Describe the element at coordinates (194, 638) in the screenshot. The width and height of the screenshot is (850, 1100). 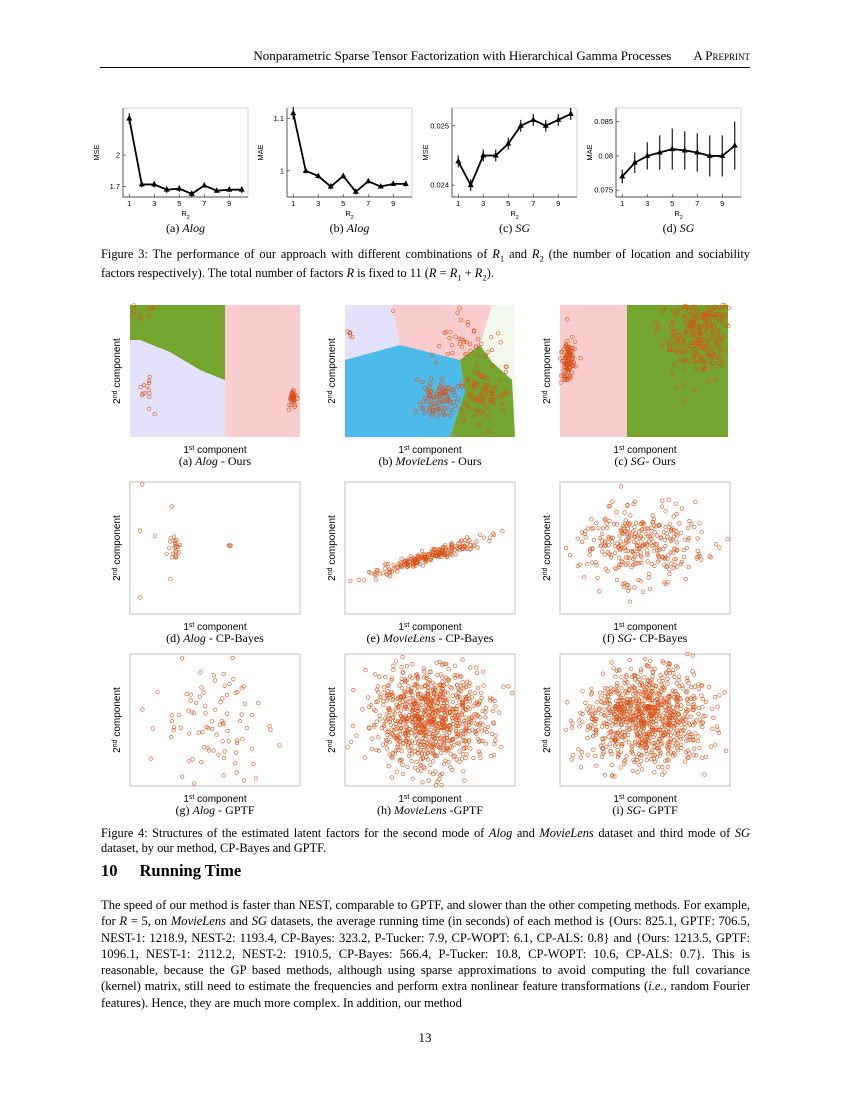
I see `text-part: Alog` at that location.